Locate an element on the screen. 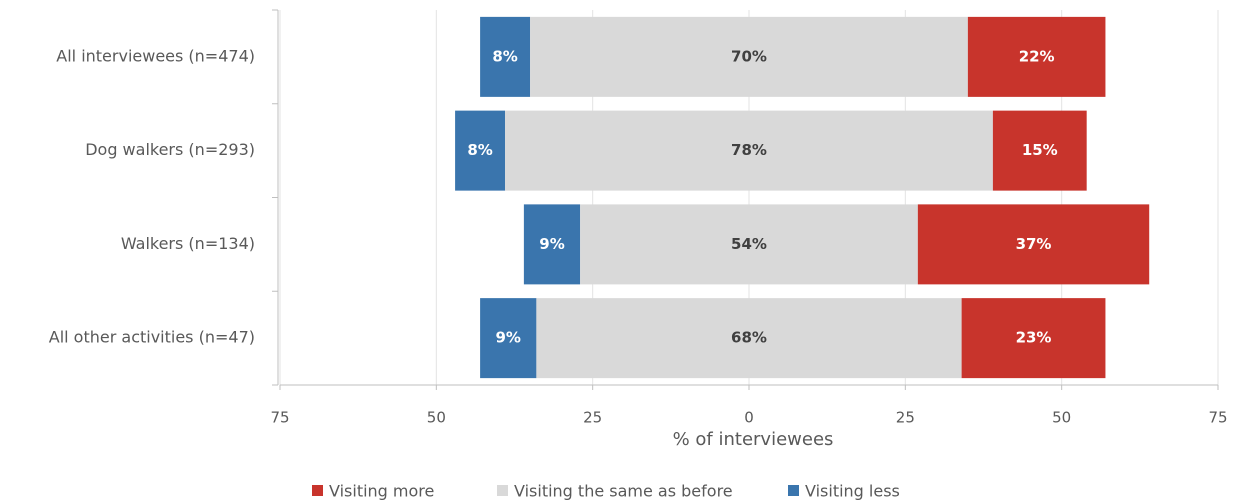 Image resolution: width=1244 pixels, height=504 pixels. data-label: 15% is located at coordinates (1040, 150).